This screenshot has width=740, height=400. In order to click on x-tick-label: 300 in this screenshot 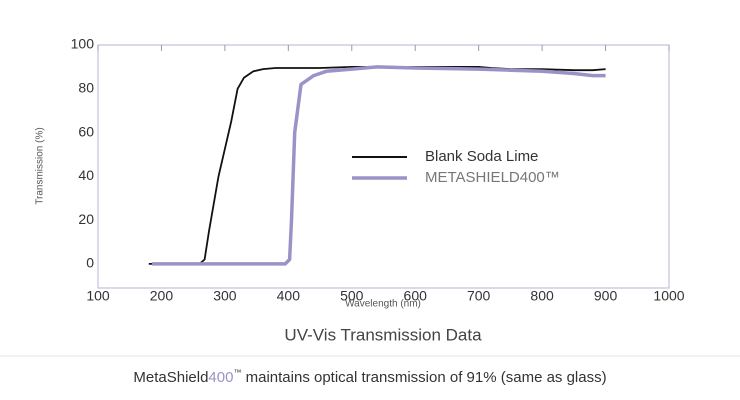, I will do `click(225, 296)`.